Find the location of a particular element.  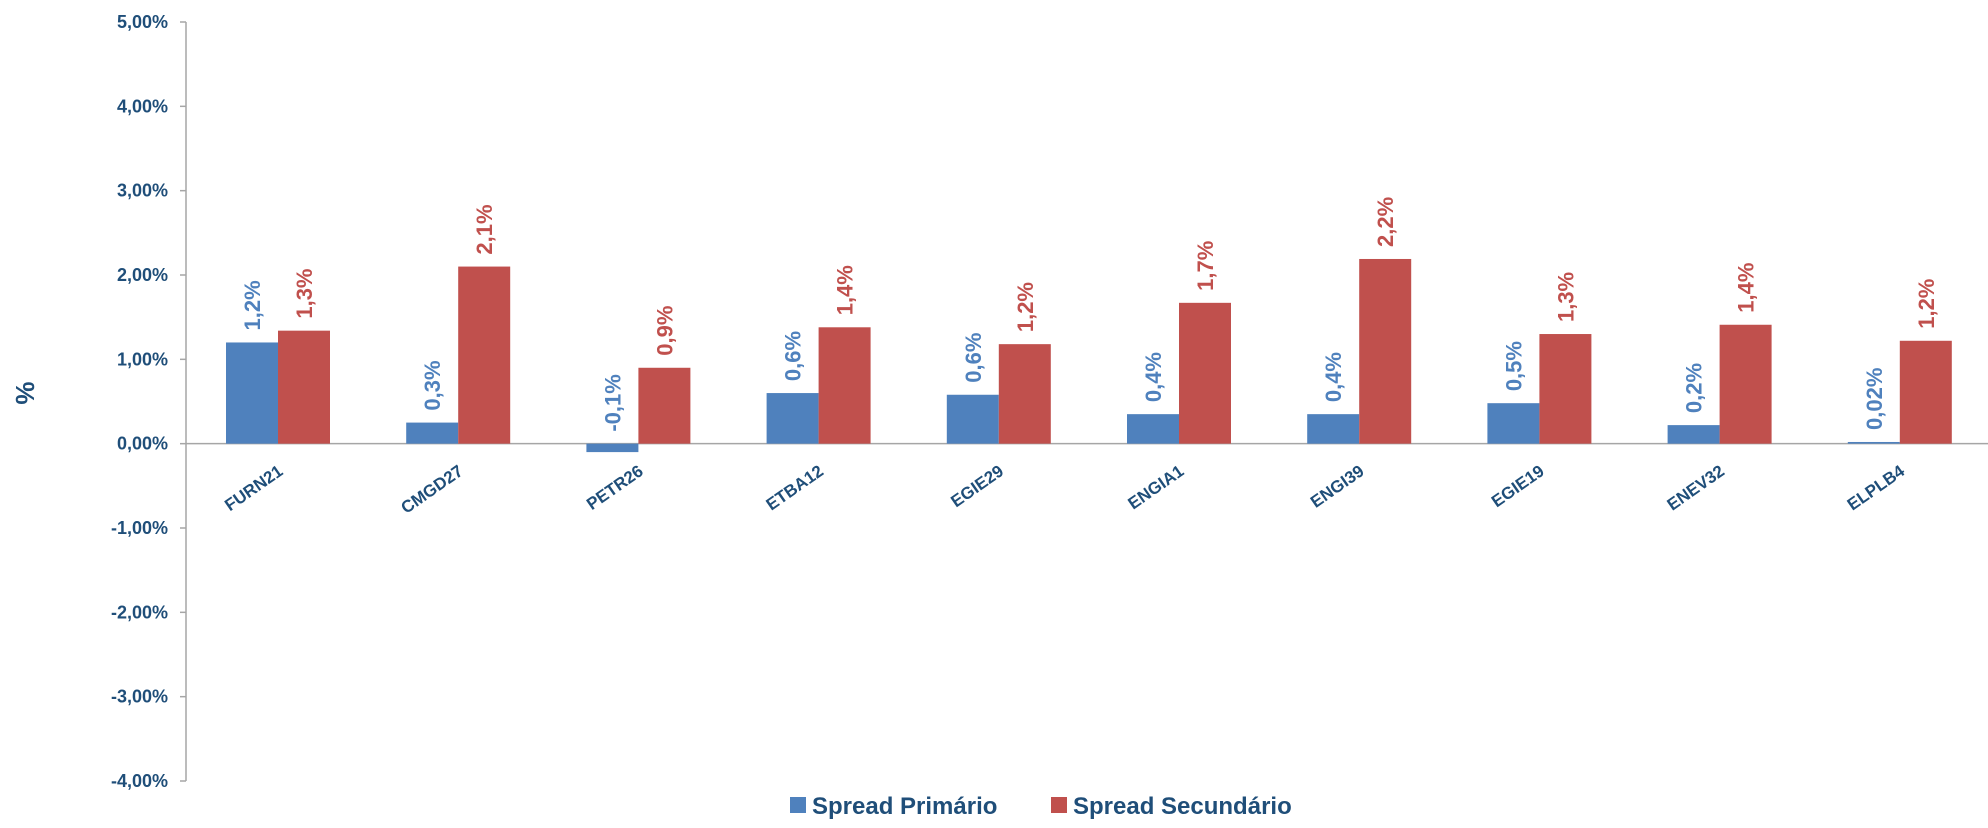

x-tick-label: PETR26 is located at coordinates (615, 487).